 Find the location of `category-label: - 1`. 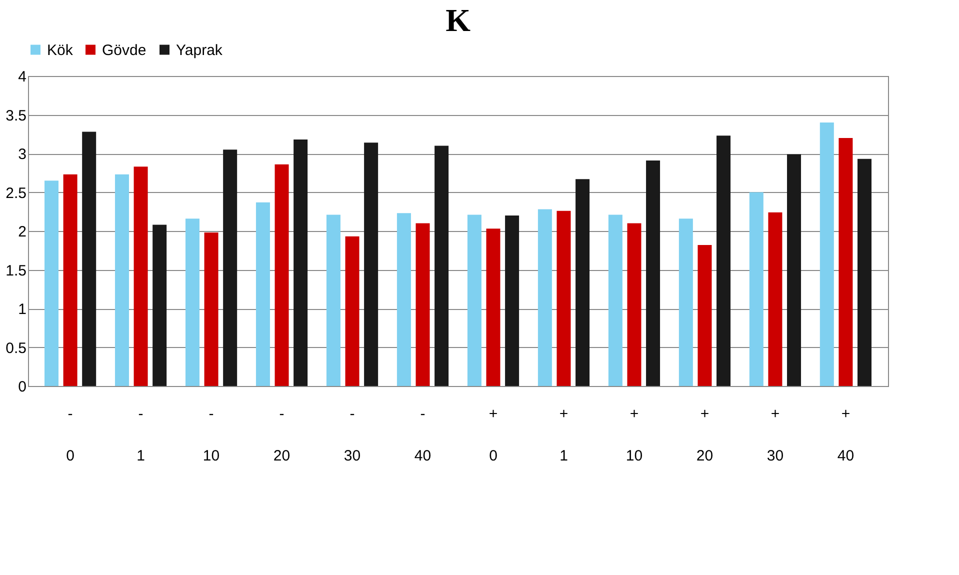

category-label: - 1 is located at coordinates (140, 435).